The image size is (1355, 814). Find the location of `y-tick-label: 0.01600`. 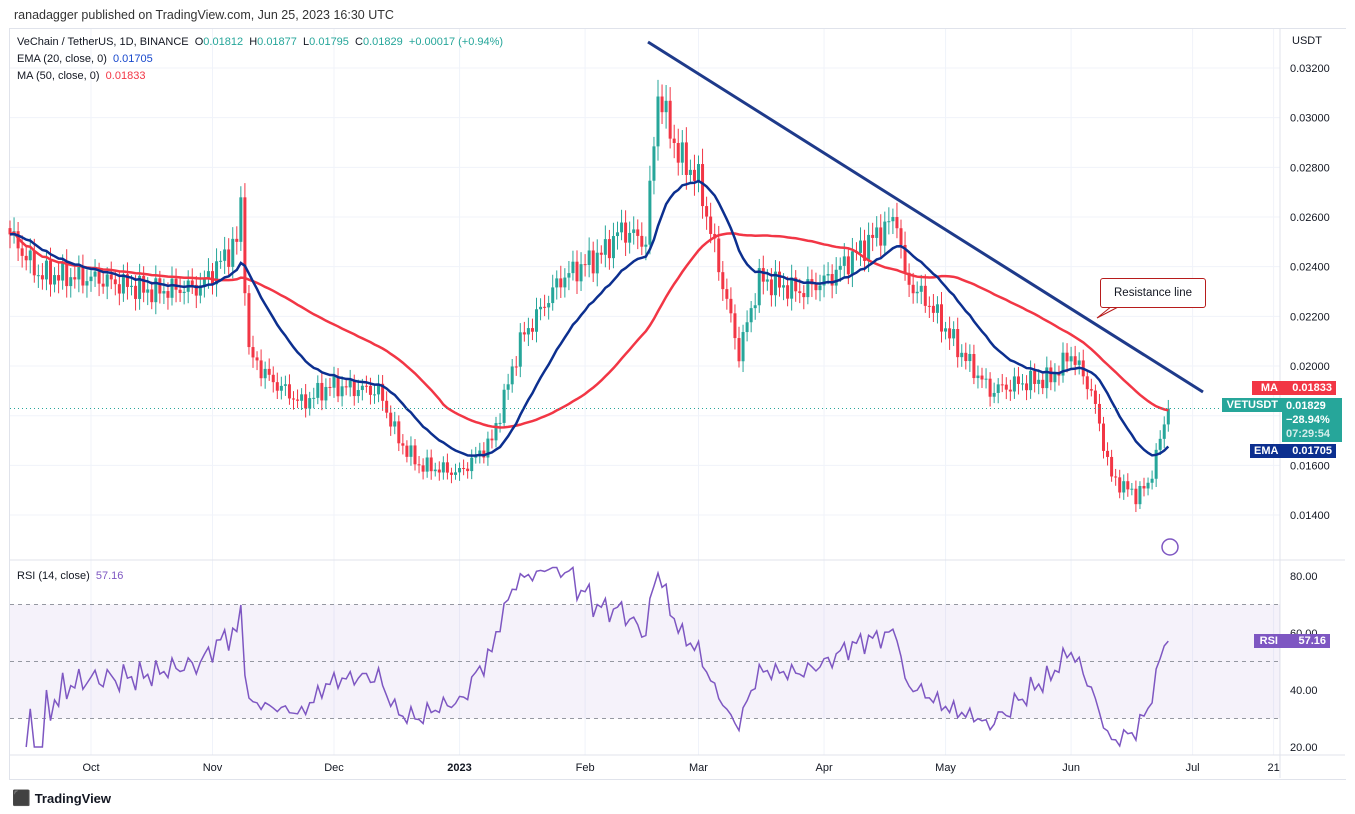

y-tick-label: 0.01600 is located at coordinates (1310, 466).